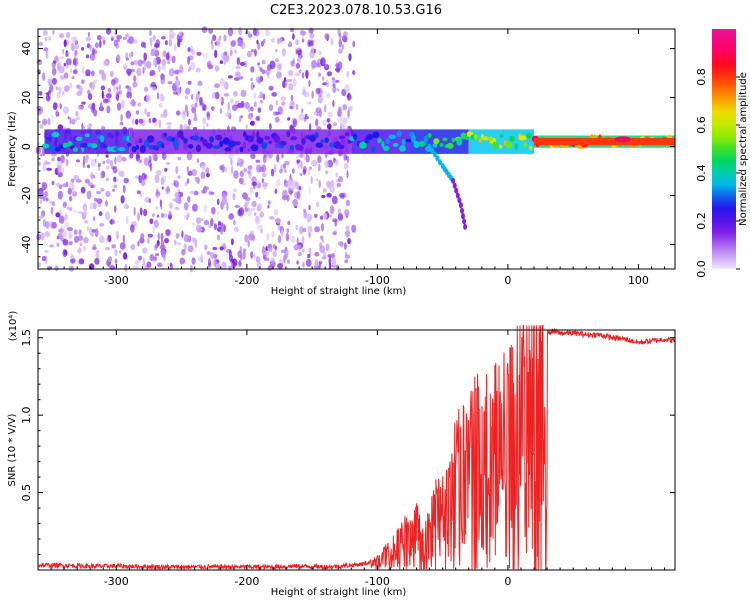 This screenshot has width=750, height=600. What do you see at coordinates (339, 291) in the screenshot?
I see `x-axis-label: Height of straight line (km)` at bounding box center [339, 291].